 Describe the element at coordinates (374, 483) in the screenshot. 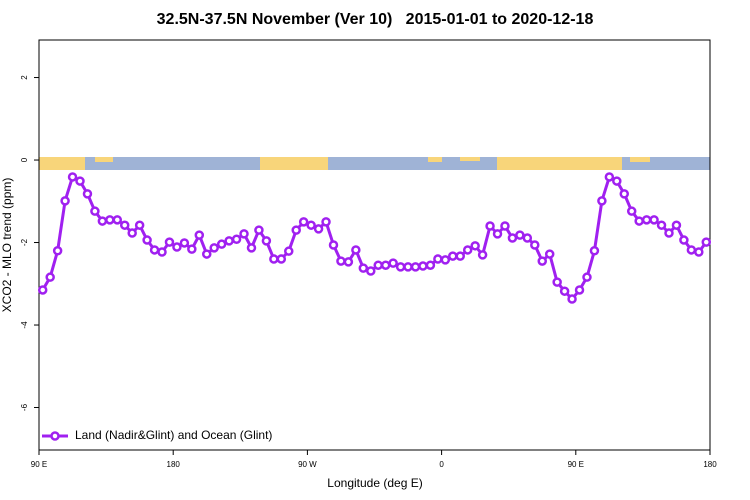

I see `x-axis-label: Longitude (deg E)` at that location.